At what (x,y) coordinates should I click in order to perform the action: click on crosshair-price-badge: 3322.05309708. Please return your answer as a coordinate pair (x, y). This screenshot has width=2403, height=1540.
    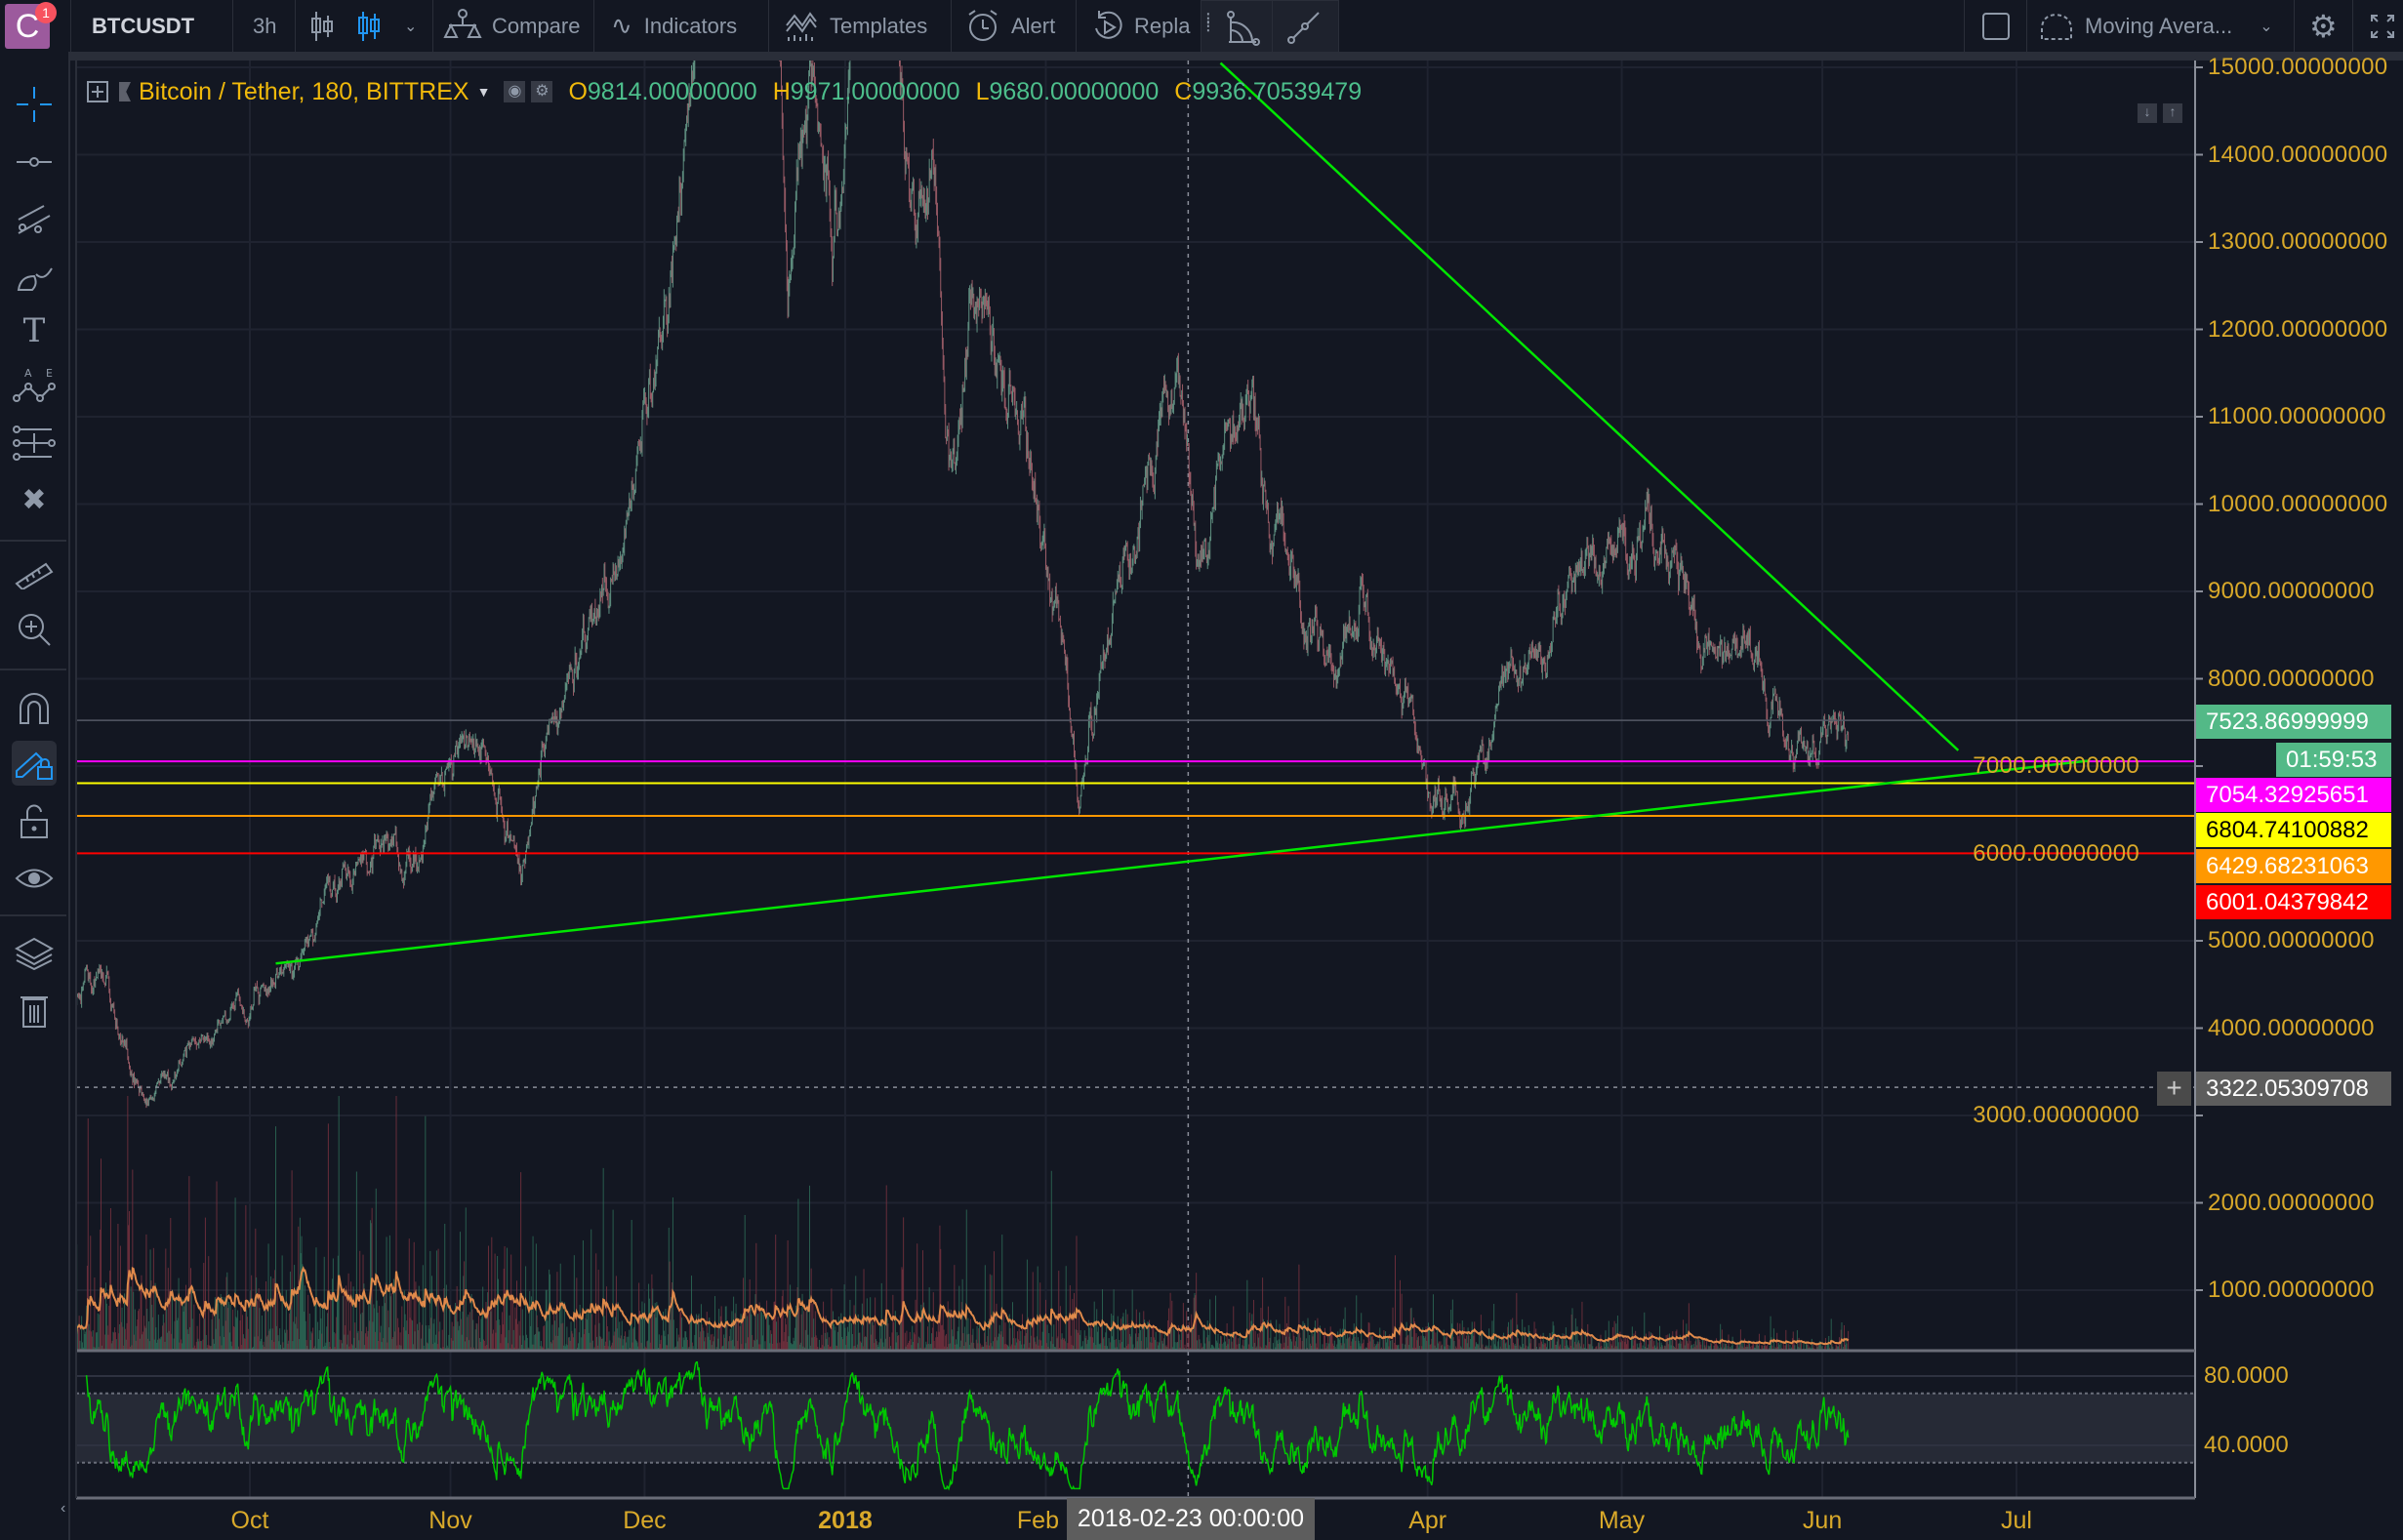
    Looking at the image, I should click on (2293, 1089).